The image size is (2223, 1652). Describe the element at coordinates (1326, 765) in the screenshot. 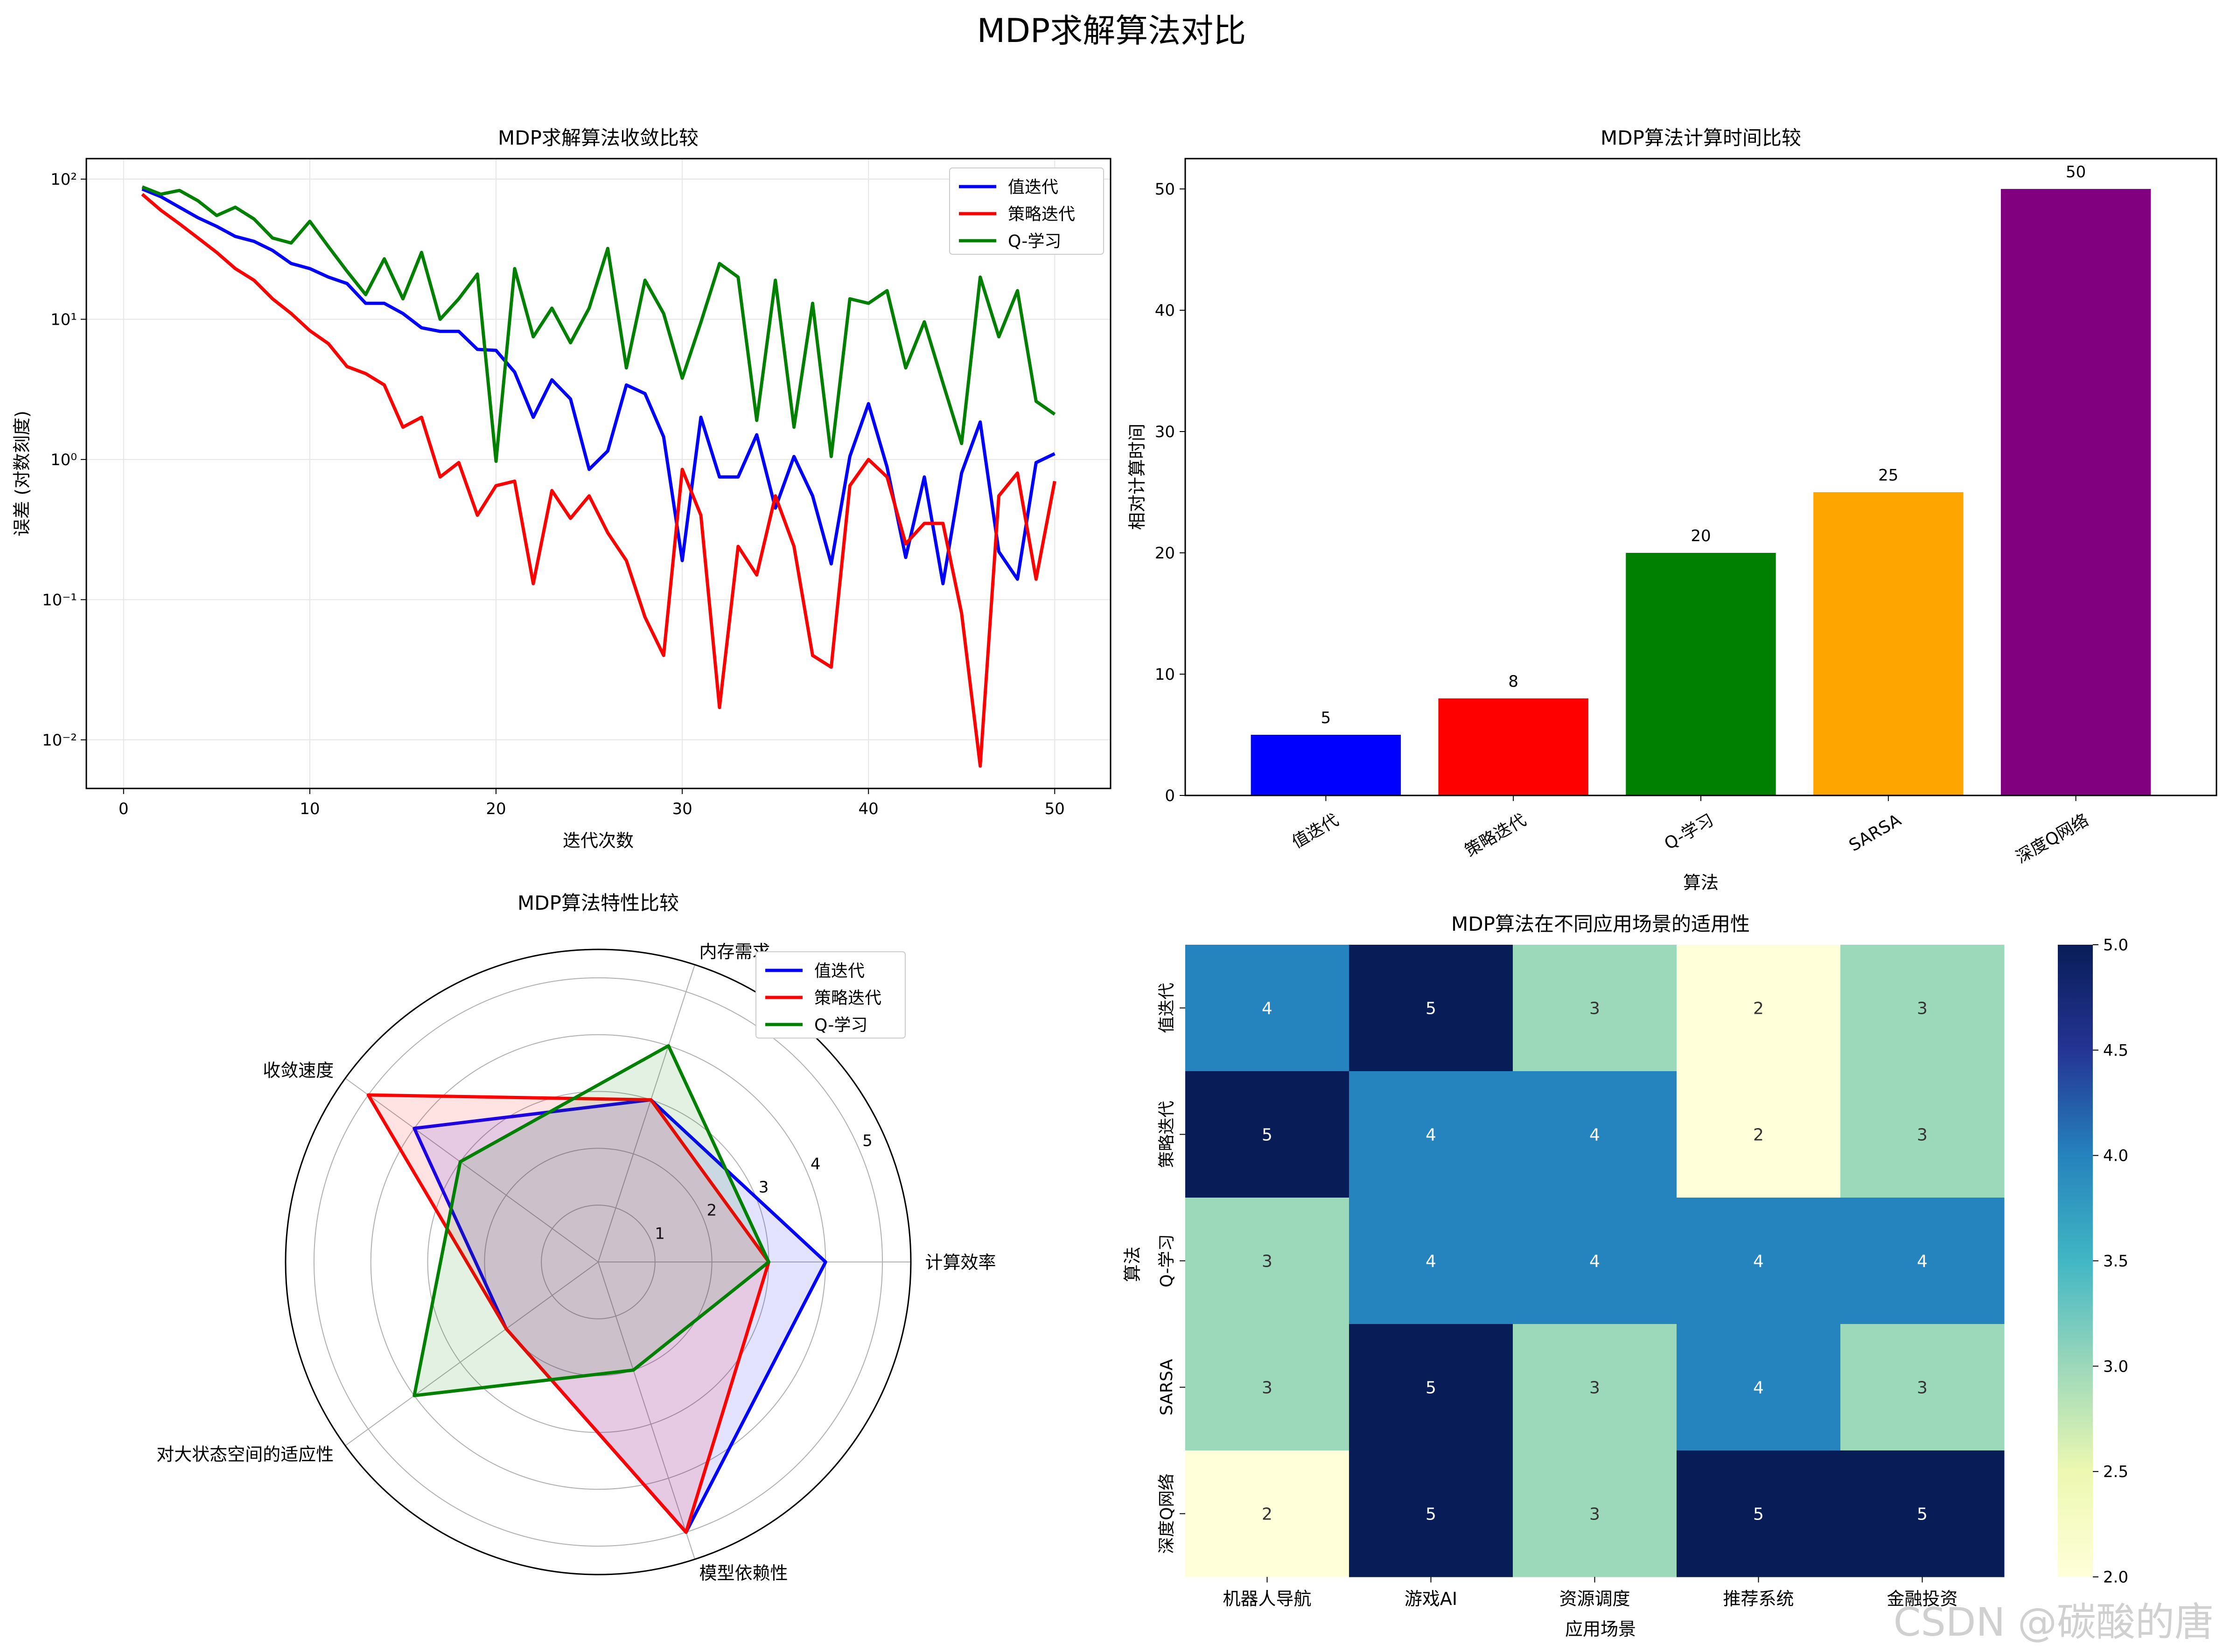

I see `bar-值迭代` at that location.